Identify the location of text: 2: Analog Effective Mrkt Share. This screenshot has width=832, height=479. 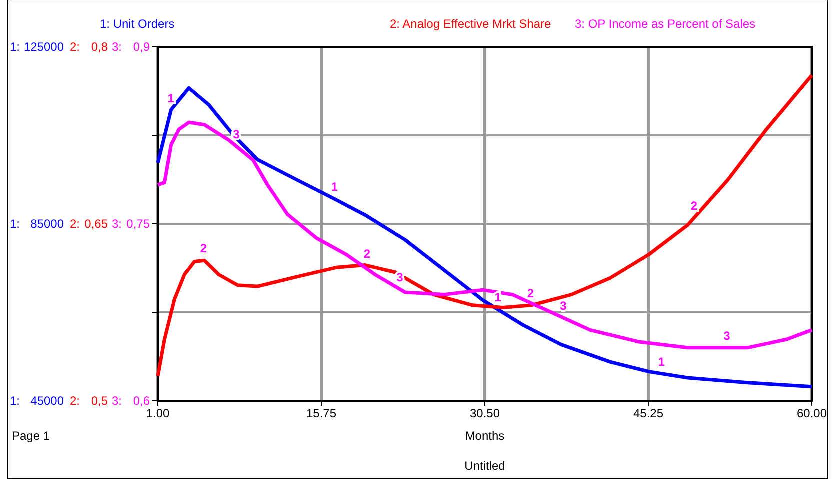
(471, 24).